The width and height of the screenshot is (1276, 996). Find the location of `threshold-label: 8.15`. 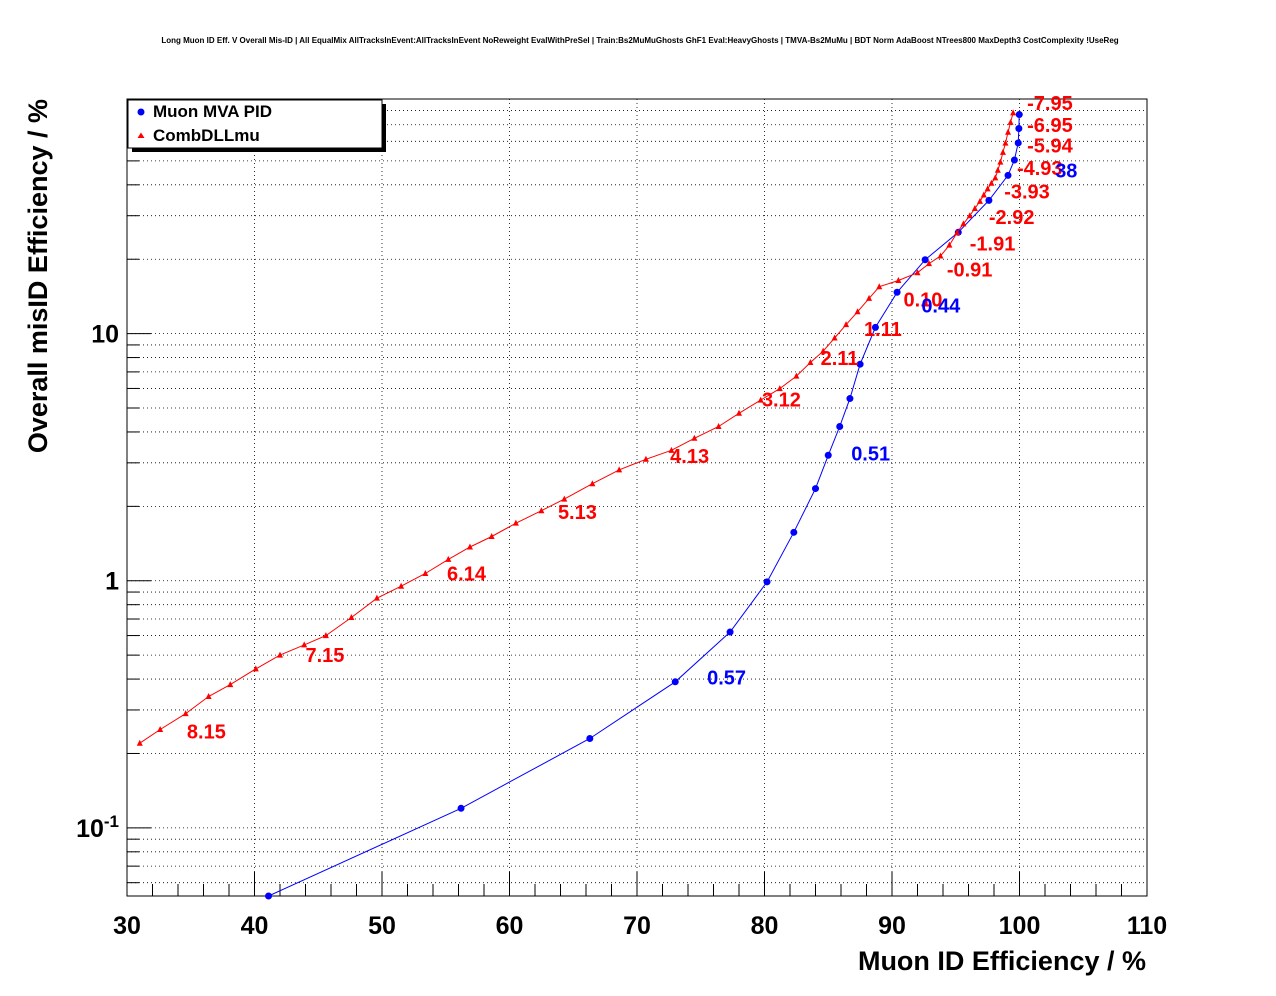

threshold-label: 8.15 is located at coordinates (206, 732).